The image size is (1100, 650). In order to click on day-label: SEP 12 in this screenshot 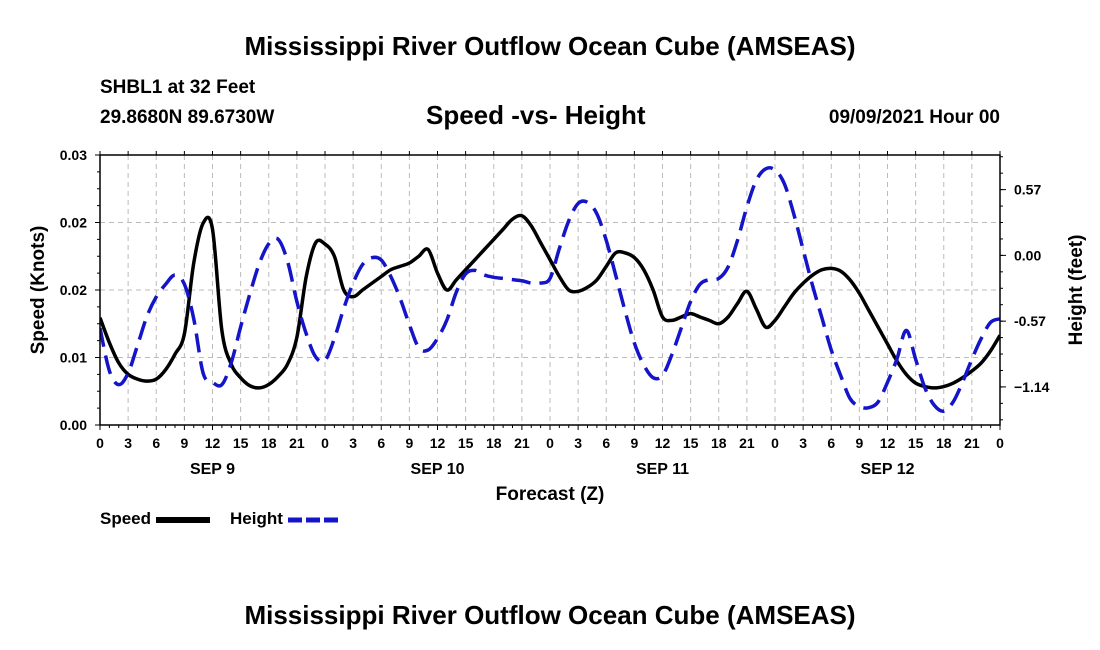, I will do `click(888, 469)`.